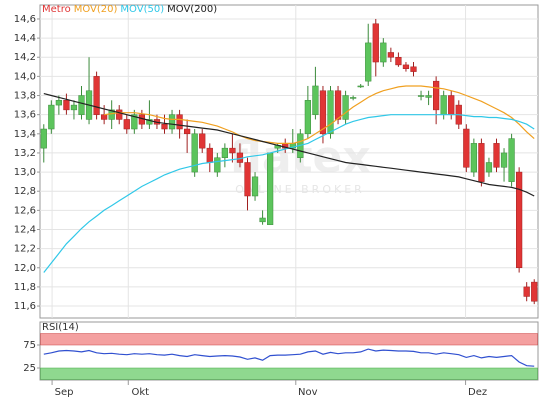 The height and width of the screenshot is (400, 540). Describe the element at coordinates (25, 19) in the screenshot. I see `y-tick-label: 14,6` at that location.